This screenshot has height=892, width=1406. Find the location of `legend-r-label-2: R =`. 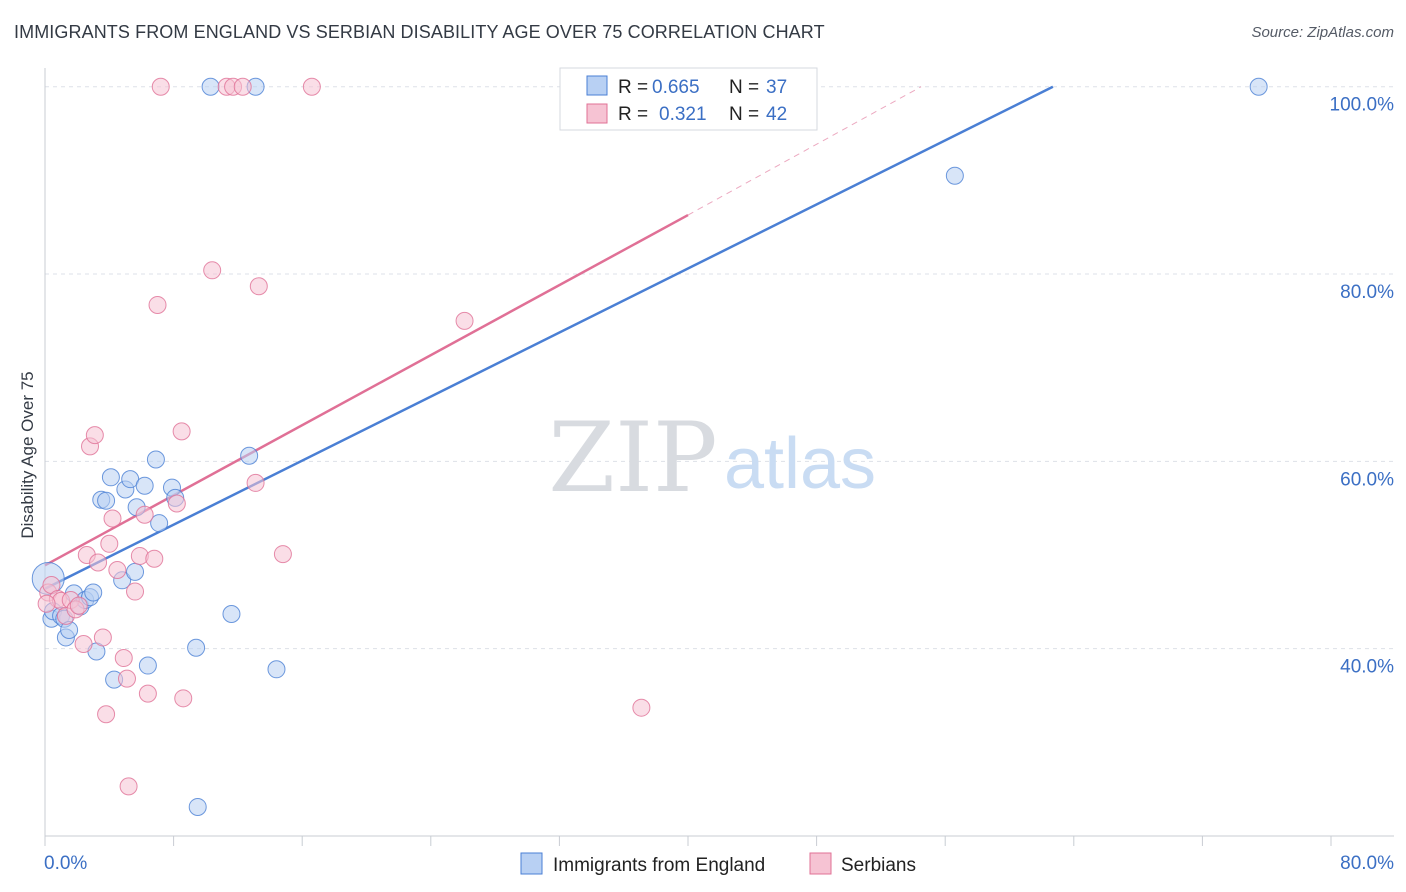

legend-r-label-2: R = is located at coordinates (633, 114).